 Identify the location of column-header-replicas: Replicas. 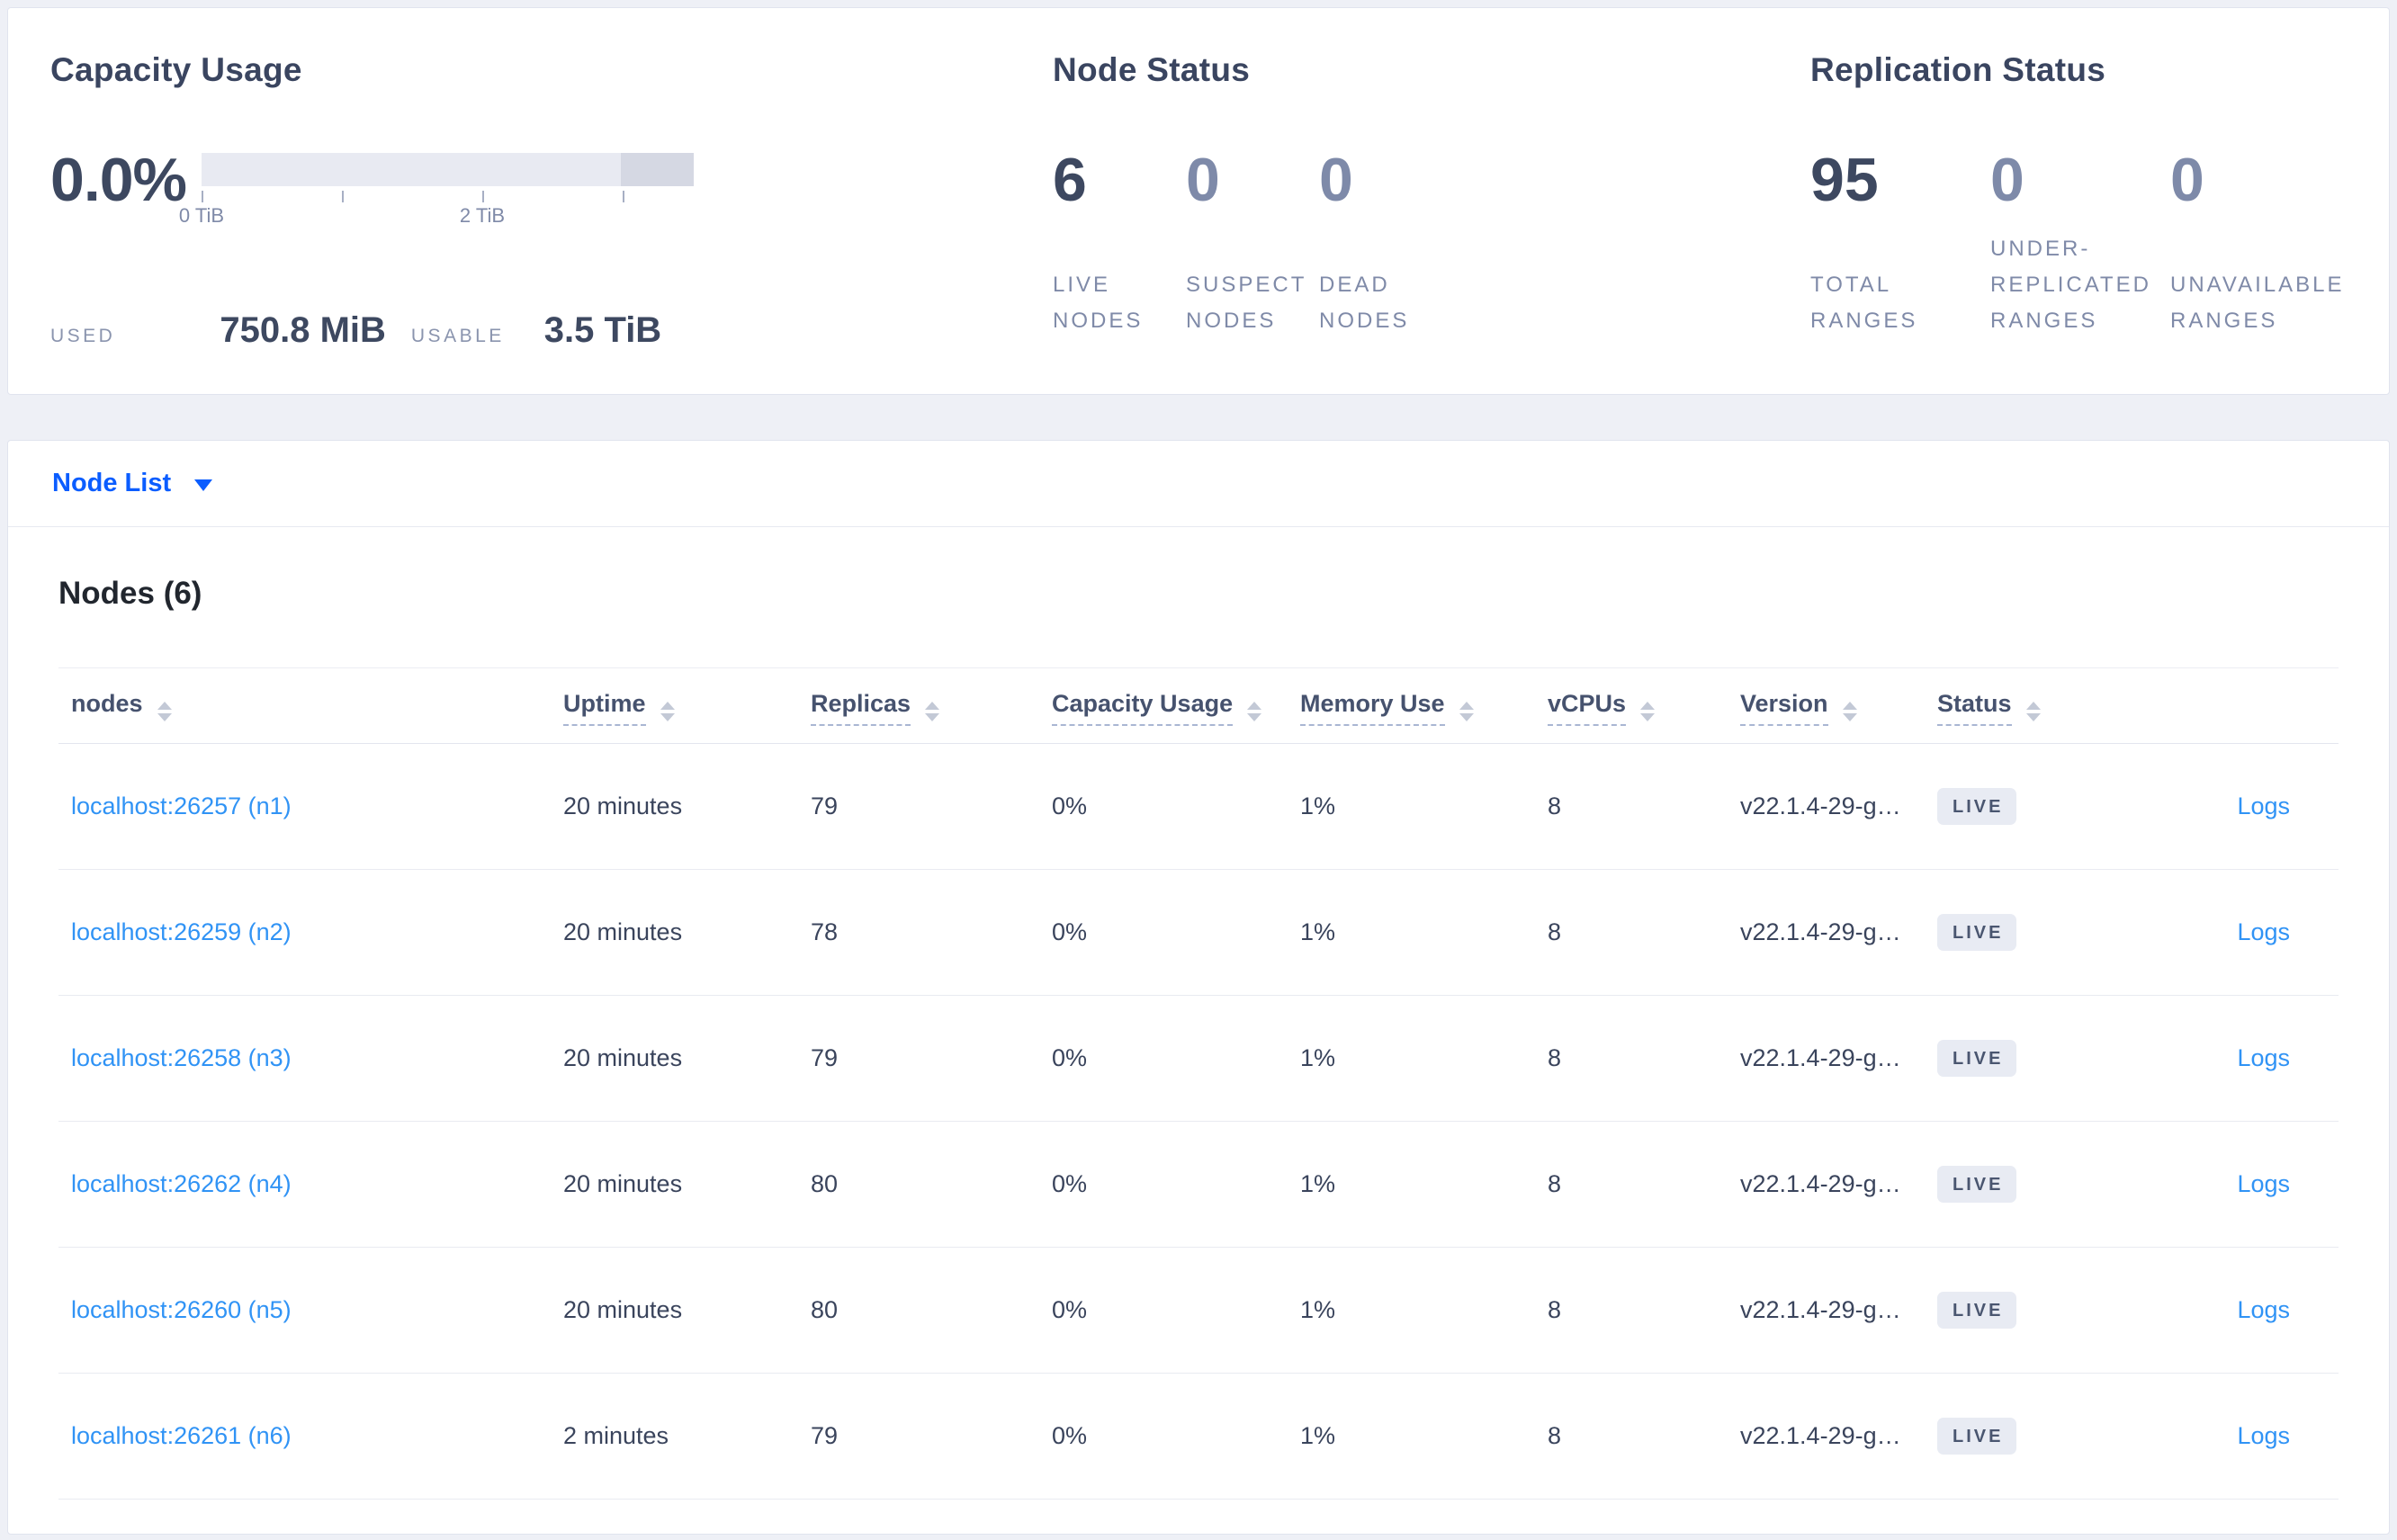
(918, 708).